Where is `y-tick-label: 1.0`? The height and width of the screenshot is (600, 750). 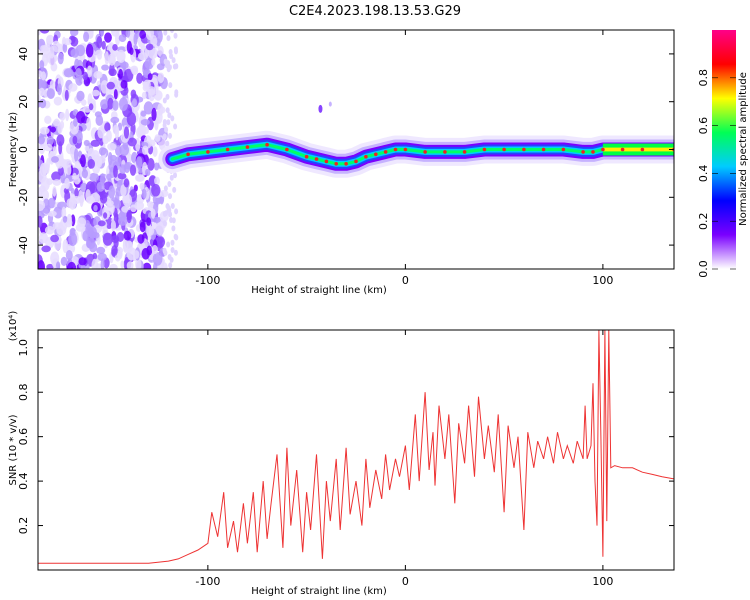 y-tick-label: 1.0 is located at coordinates (23, 348).